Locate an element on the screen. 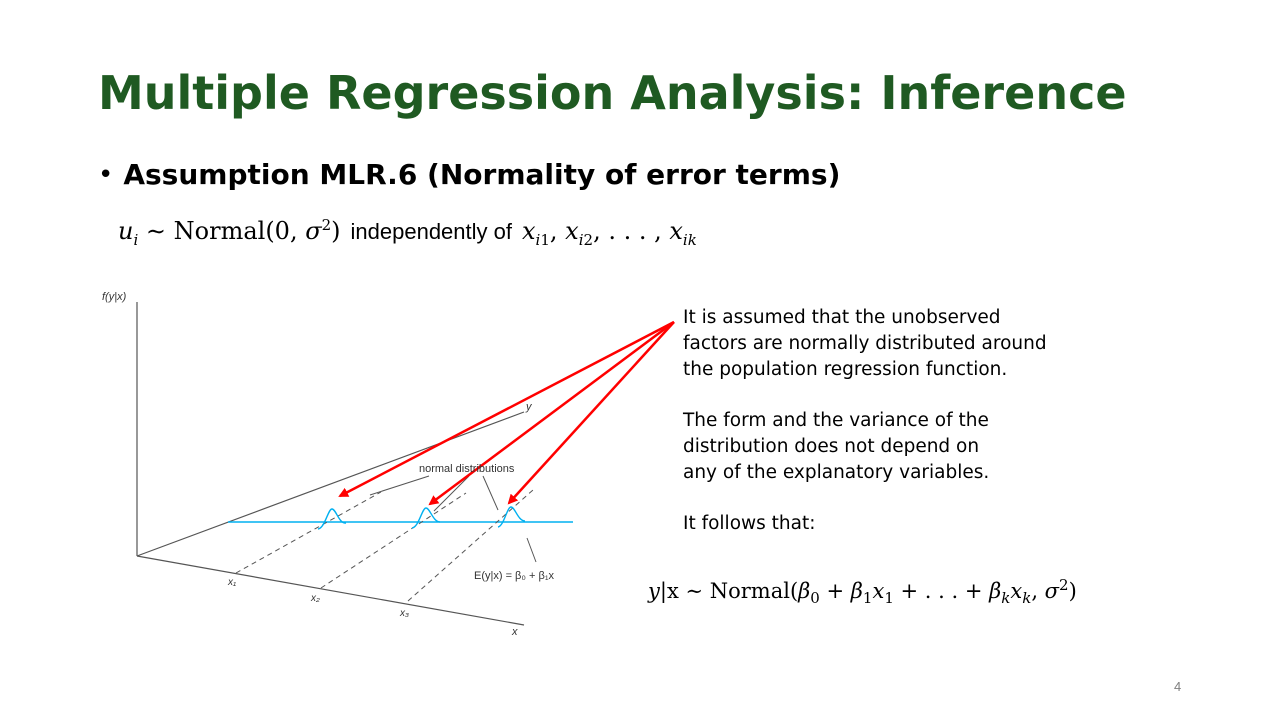  slide-title: Multiple Regression Analysis: Inference is located at coordinates (612, 93).